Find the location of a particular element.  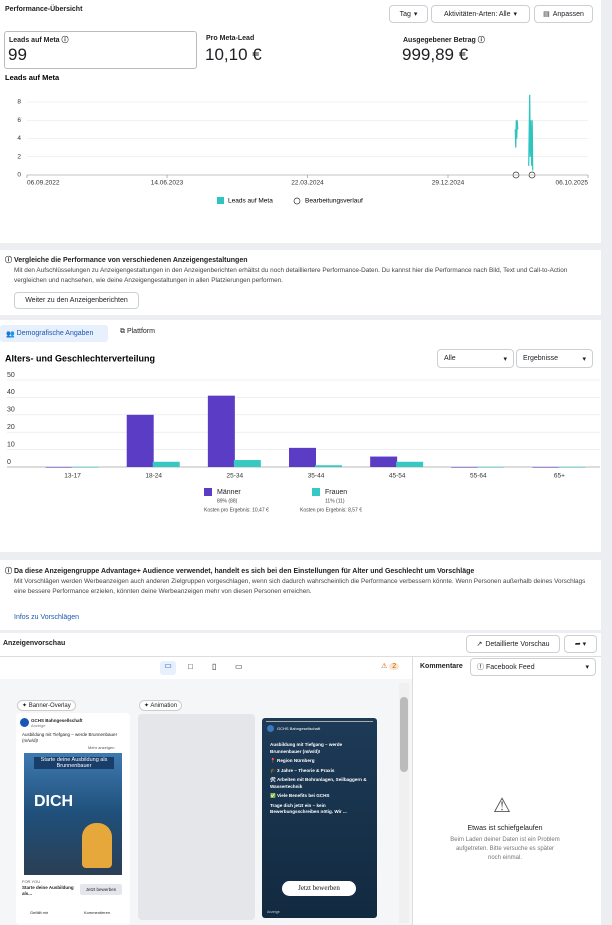

panel-title: Performance-Übersicht is located at coordinates (44, 9).